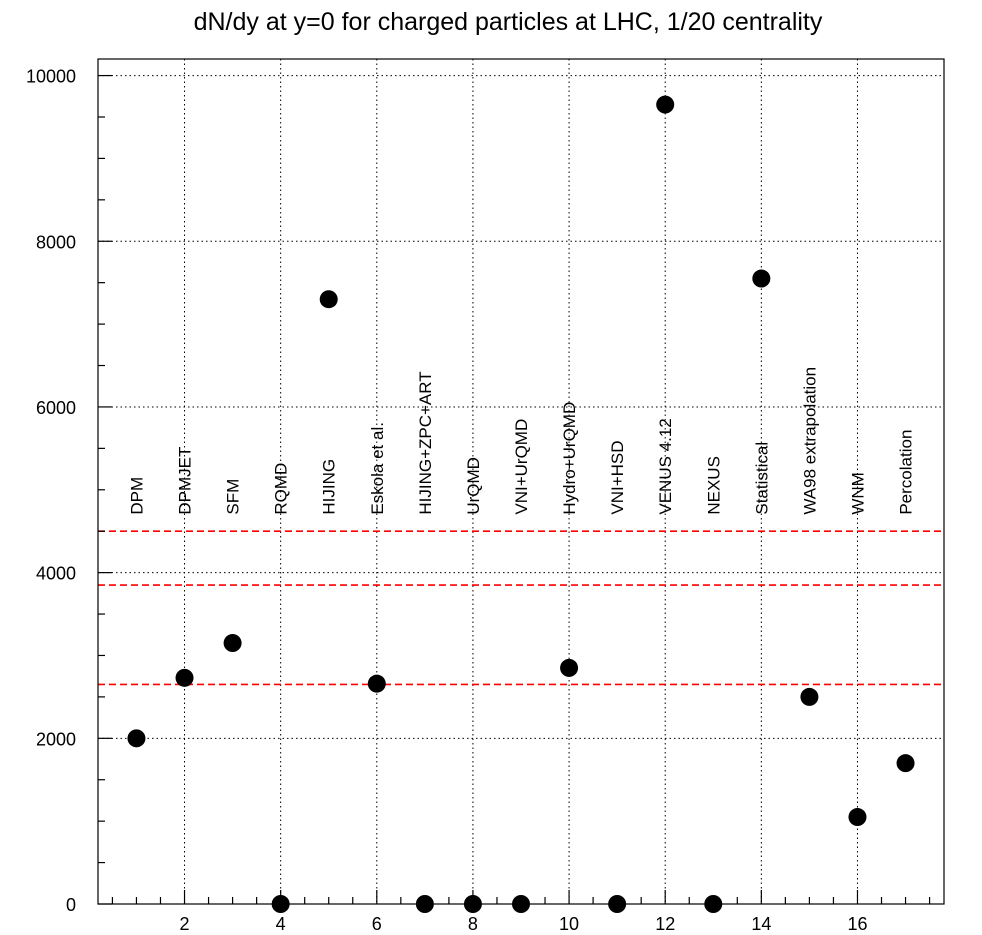  Describe the element at coordinates (617, 477) in the screenshot. I see `model-label: VNI+HSD` at that location.